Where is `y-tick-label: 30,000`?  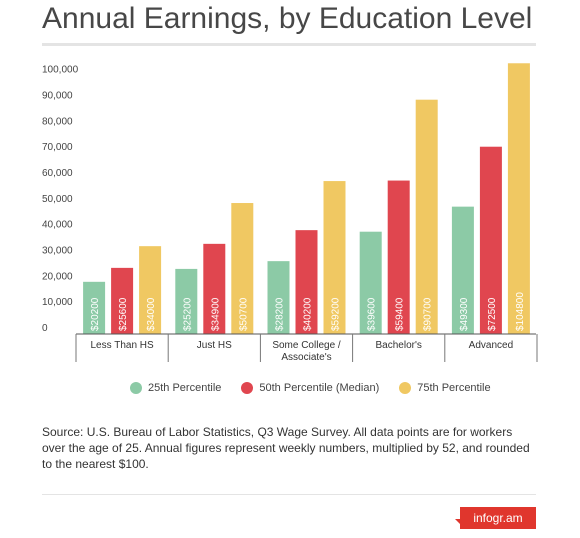
y-tick-label: 30,000 is located at coordinates (57, 251).